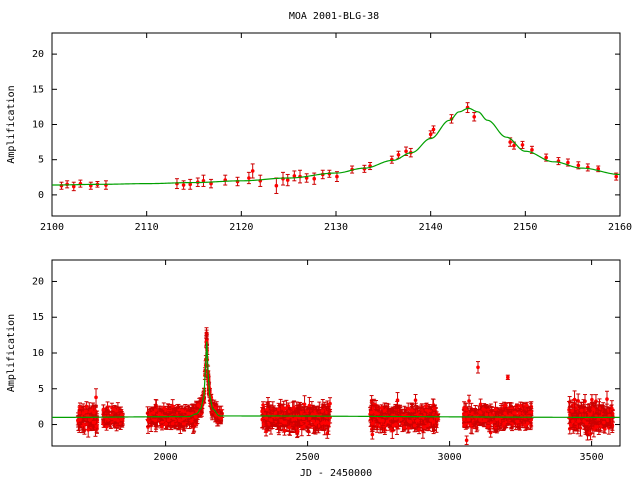  I want to click on x-tick-label: 2160, so click(620, 227).